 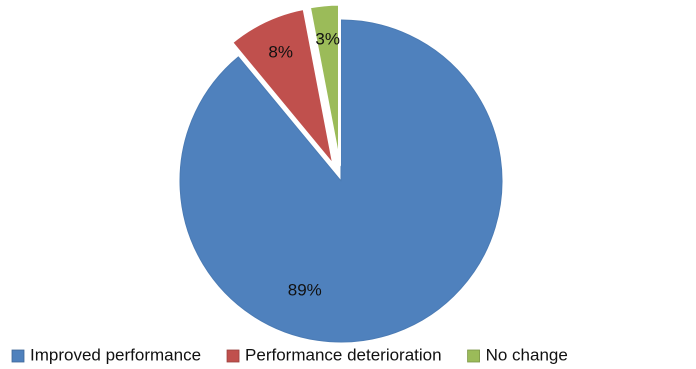 I want to click on pie-slice-labels: 89% 8% 3%, so click(x=304, y=165).